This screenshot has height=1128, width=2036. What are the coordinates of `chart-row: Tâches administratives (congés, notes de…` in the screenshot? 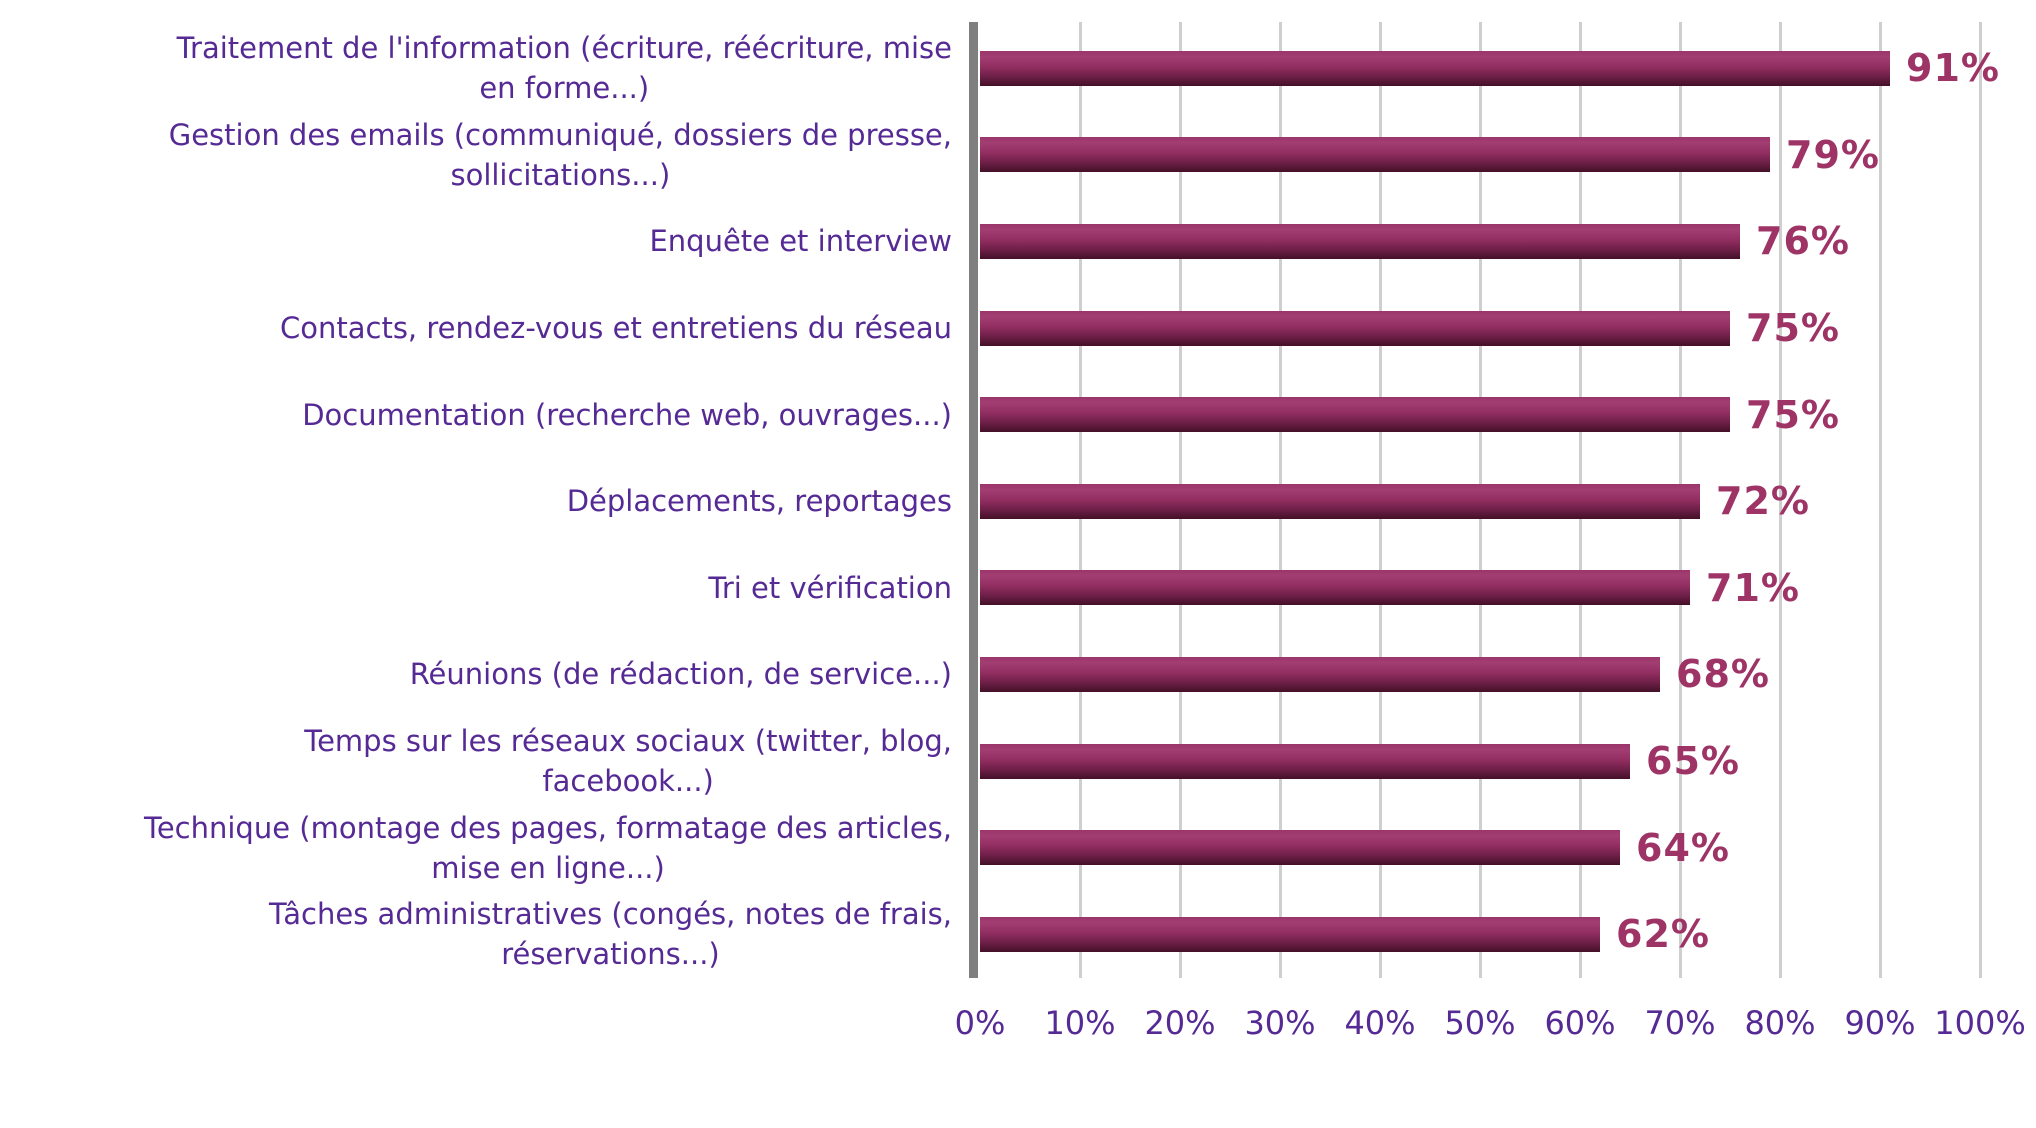 It's located at (1018, 934).